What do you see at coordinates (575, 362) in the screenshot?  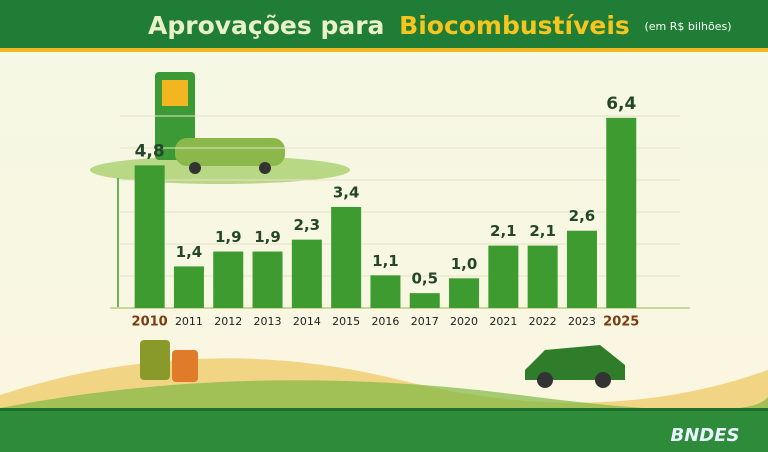 I see `car-icon` at bounding box center [575, 362].